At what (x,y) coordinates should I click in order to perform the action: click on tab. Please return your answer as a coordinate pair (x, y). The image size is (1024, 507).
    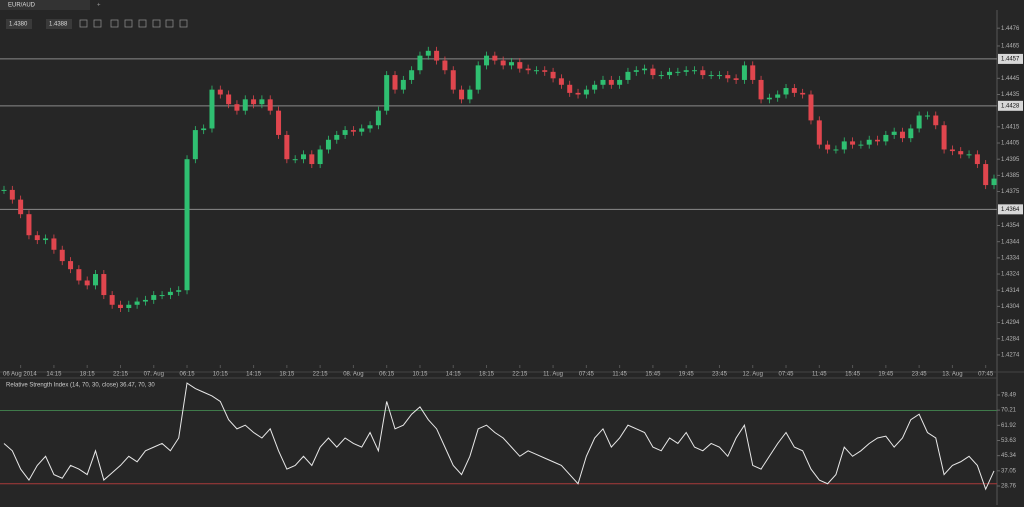
    Looking at the image, I should click on (45, 5).